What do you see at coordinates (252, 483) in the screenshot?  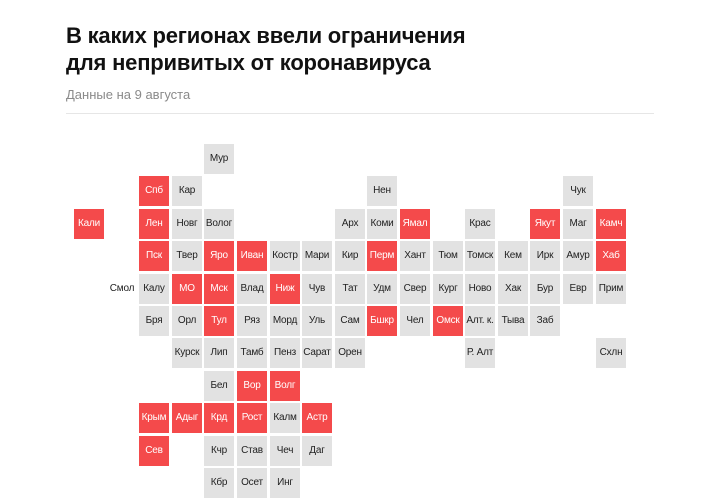 I see `region-tile: Осет` at bounding box center [252, 483].